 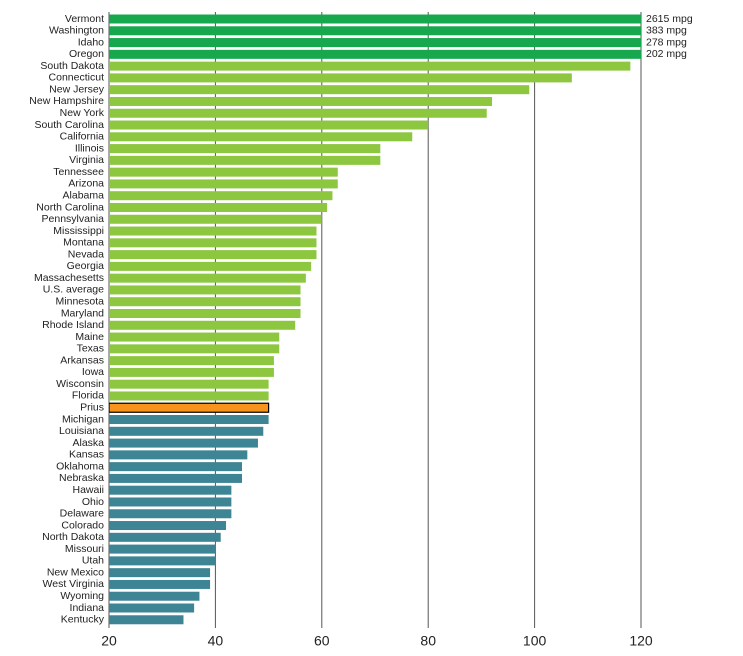 I want to click on y-tick-label: Michigan, so click(x=83, y=419).